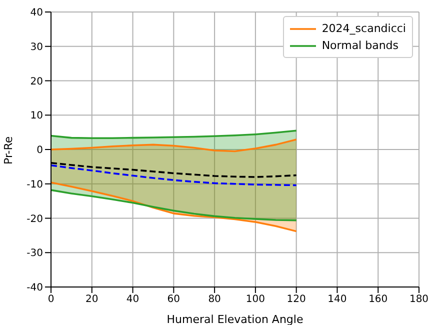 Image resolution: width=435 pixels, height=325 pixels. I want to click on legend-label: Normal bands, so click(360, 46).